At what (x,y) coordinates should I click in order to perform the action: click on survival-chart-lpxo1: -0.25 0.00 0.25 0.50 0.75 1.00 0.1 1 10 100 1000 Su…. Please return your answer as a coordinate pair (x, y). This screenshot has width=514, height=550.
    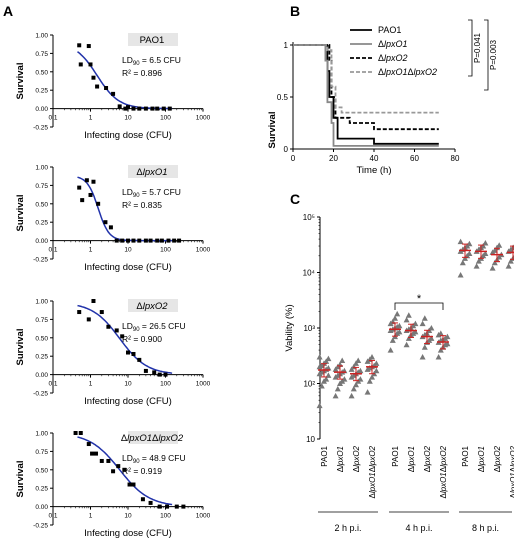
    Looking at the image, I should click on (113, 219).